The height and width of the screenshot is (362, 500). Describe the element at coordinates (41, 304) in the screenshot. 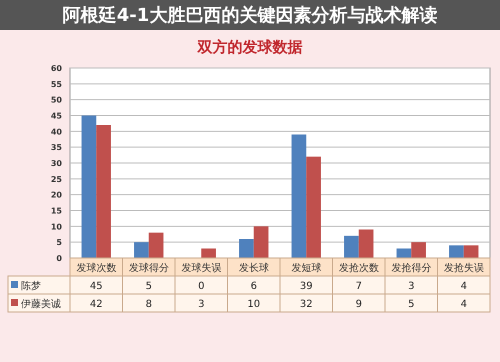

I see `legend-label: 伊藤美诚` at that location.